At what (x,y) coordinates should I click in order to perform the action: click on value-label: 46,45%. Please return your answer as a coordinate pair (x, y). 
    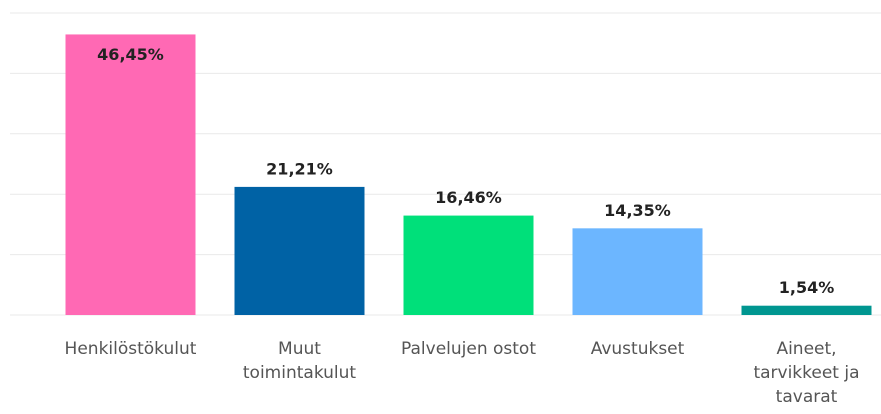
    Looking at the image, I should click on (130, 54).